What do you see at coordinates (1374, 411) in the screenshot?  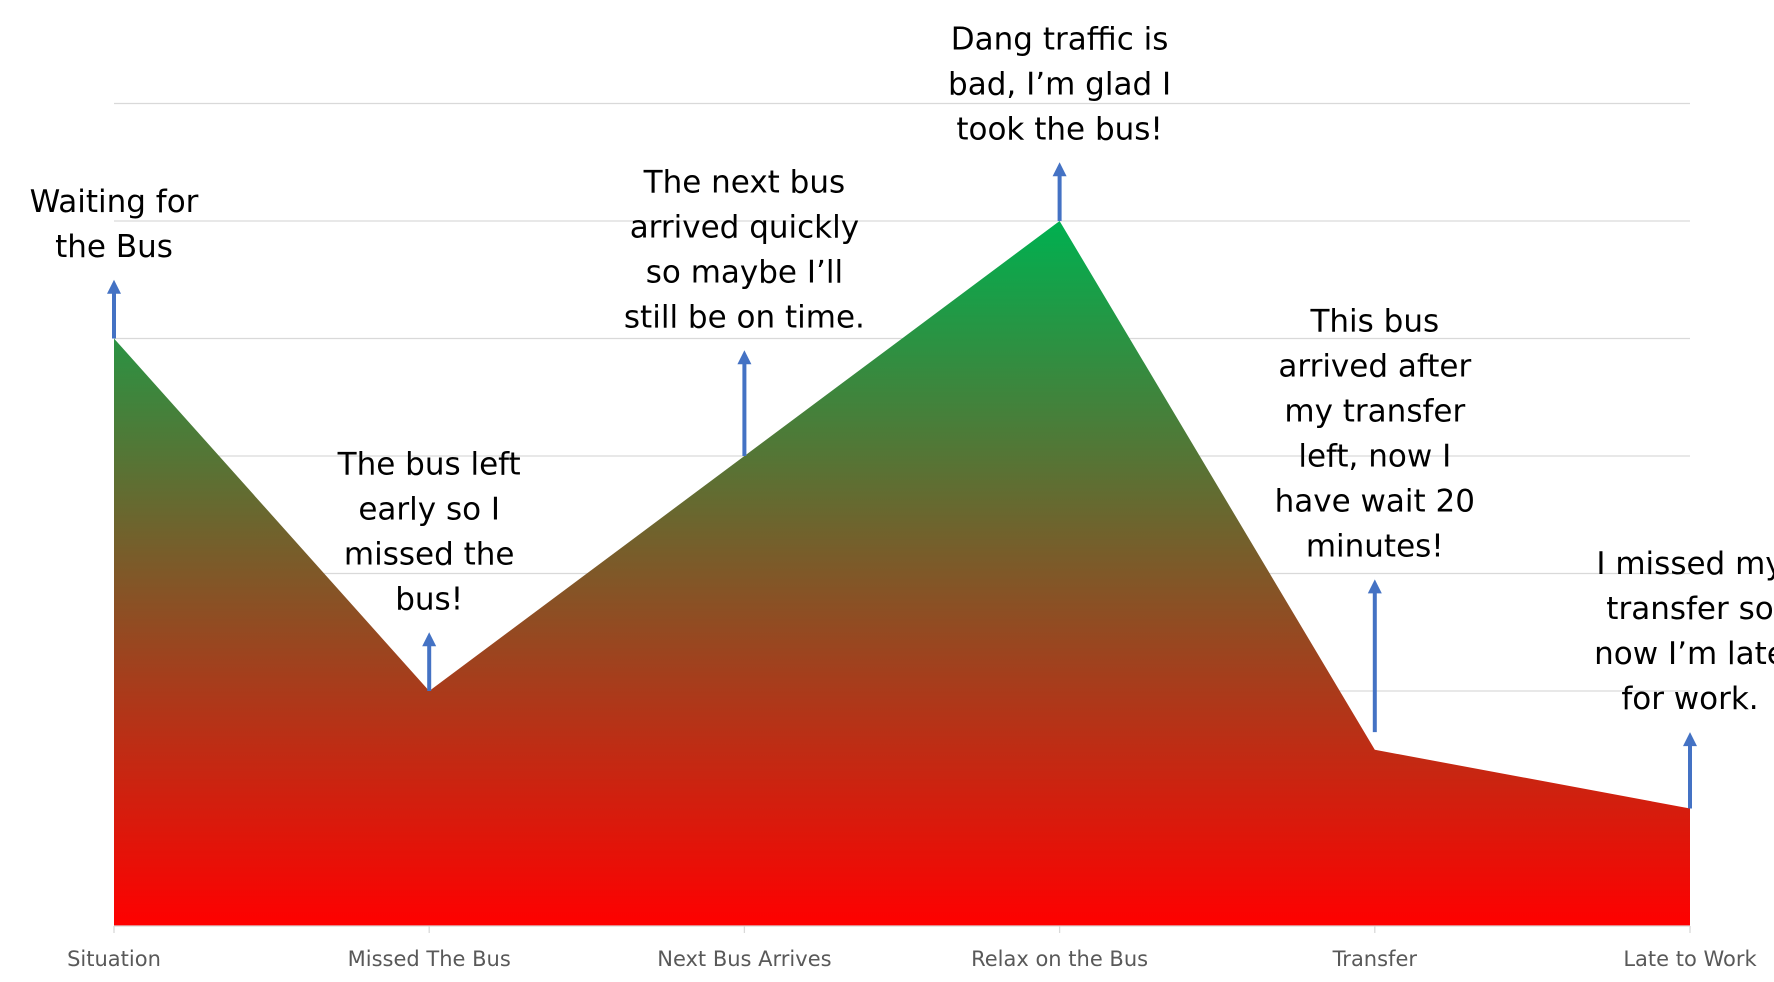 I see `annotation-line: my transfer` at bounding box center [1374, 411].